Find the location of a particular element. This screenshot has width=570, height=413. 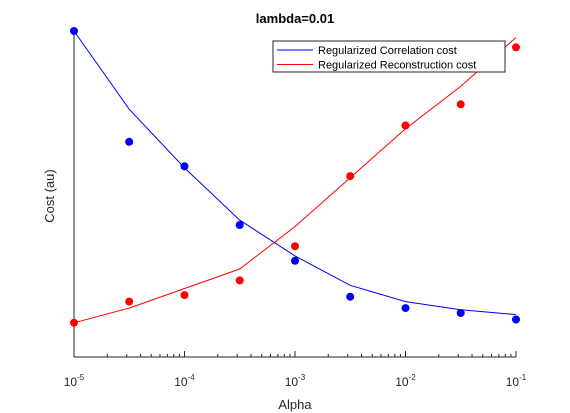

x-tick-exponent: -1 is located at coordinates (523, 377).